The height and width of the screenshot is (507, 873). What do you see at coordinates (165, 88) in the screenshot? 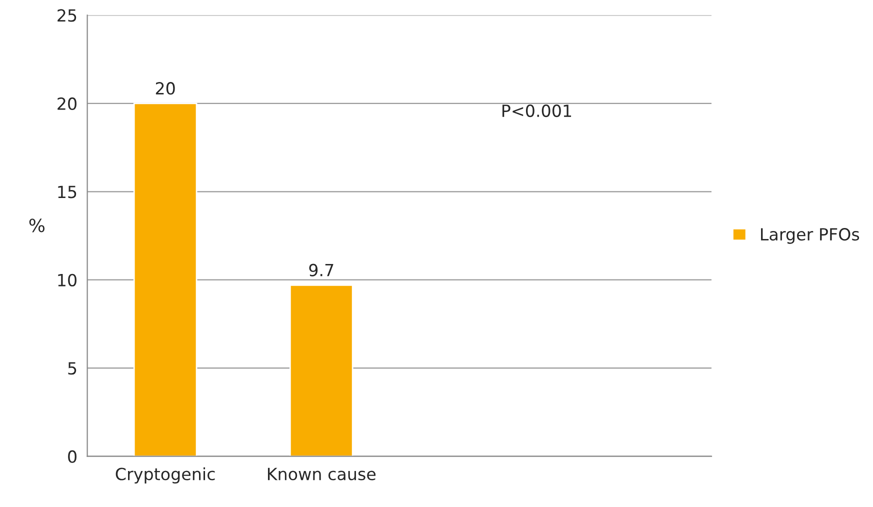
I see `data-label: 20` at bounding box center [165, 88].